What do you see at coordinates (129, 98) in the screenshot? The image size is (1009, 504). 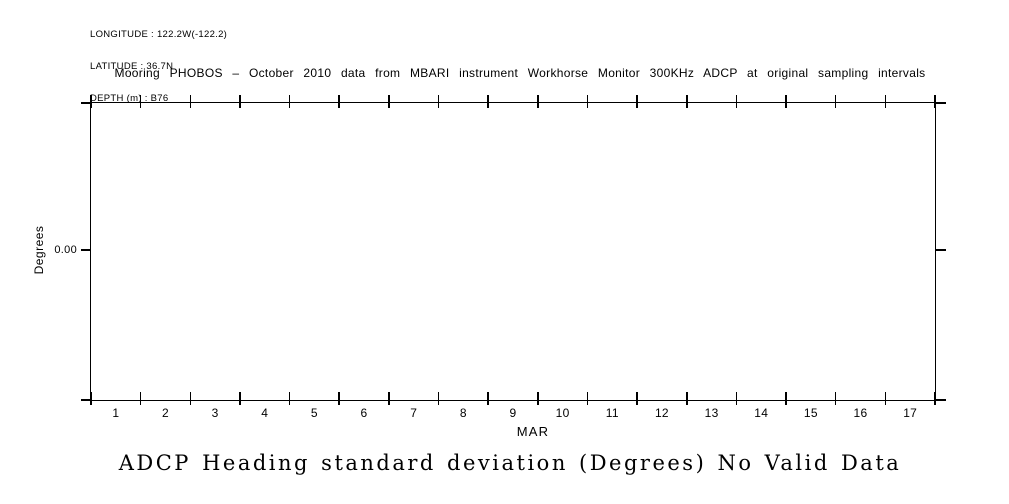 I see `metadata-depth: DEPTH (m) : B76` at bounding box center [129, 98].